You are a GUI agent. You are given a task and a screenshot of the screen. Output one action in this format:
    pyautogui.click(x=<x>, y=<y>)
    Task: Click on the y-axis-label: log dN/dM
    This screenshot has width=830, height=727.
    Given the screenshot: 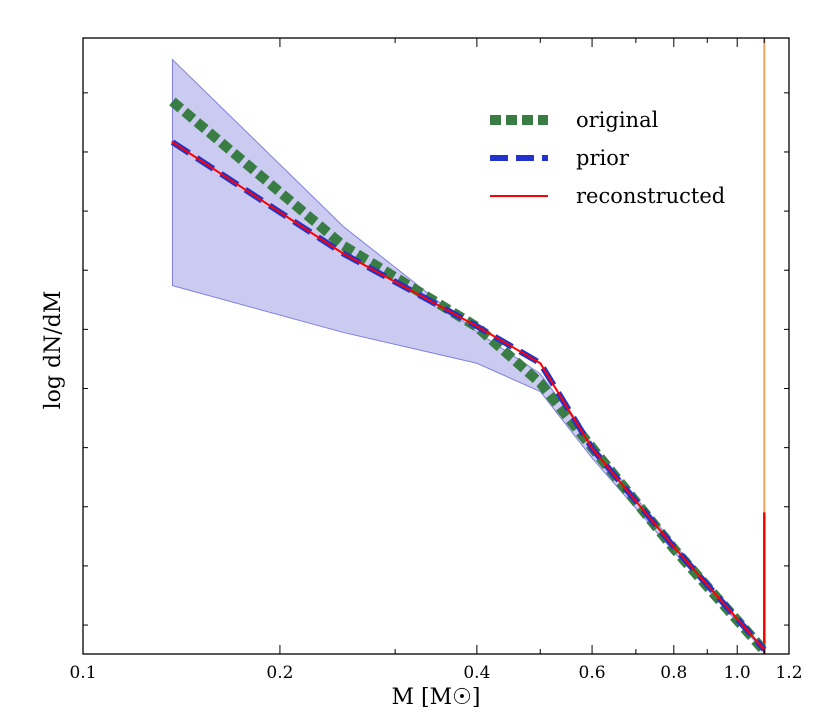 What is the action you would take?
    pyautogui.click(x=53, y=350)
    